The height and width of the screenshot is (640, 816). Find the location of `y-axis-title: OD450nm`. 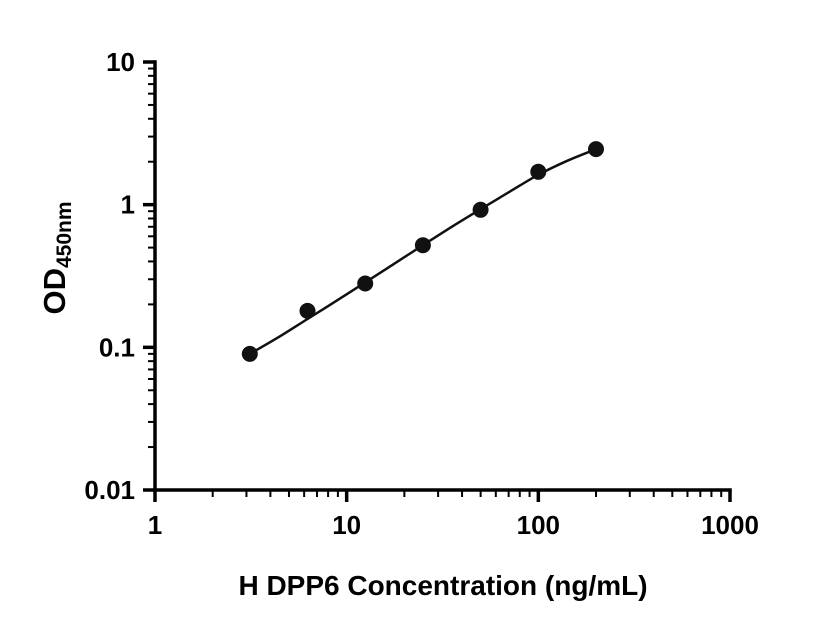

y-axis-title: OD450nm is located at coordinates (57, 257).